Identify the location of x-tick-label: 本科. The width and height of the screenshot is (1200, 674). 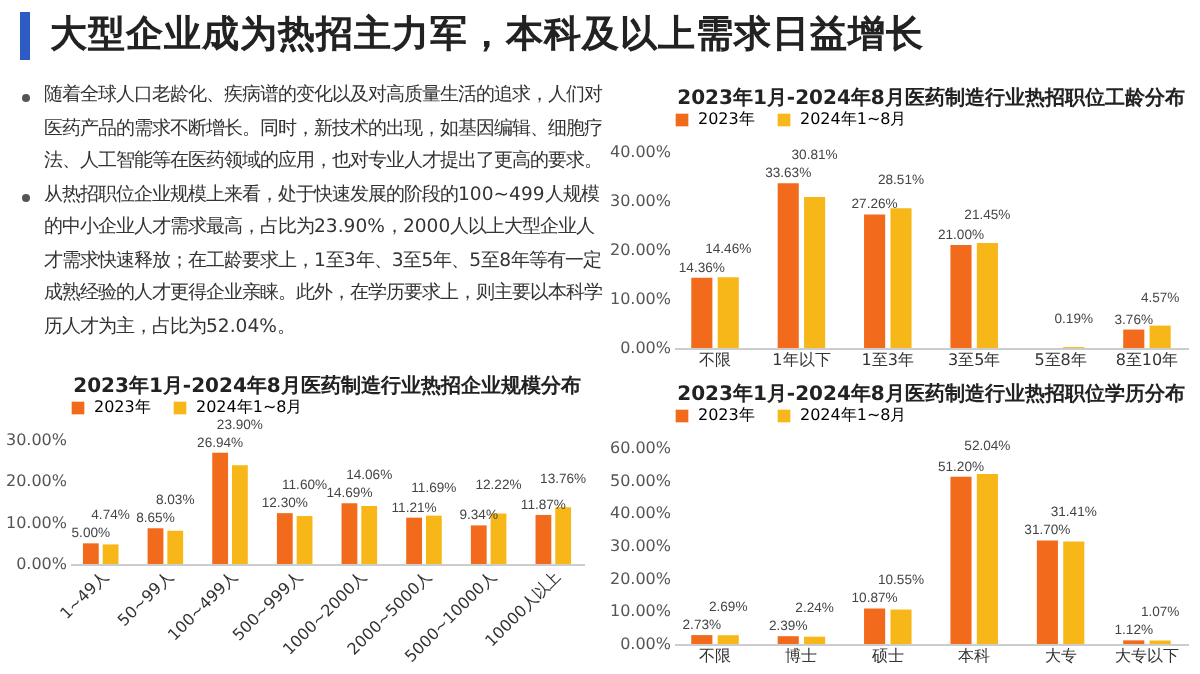
(974, 656).